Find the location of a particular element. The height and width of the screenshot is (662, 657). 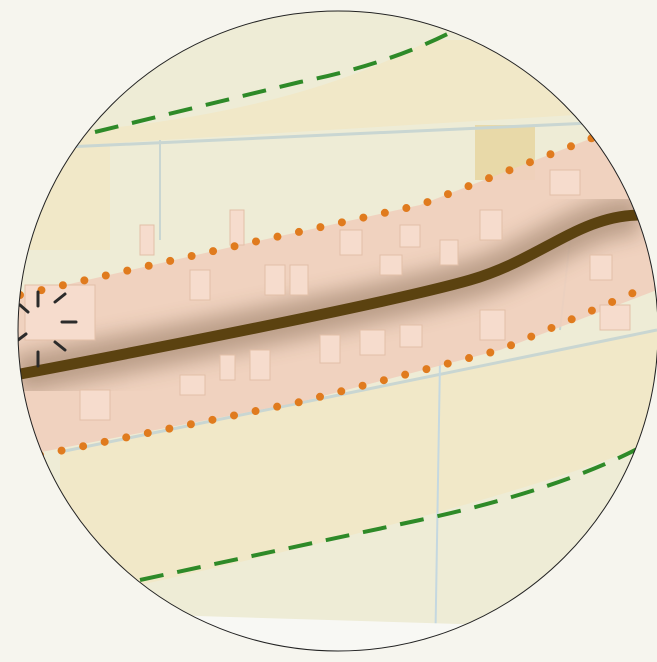

street is located at coordinates (337, 135).